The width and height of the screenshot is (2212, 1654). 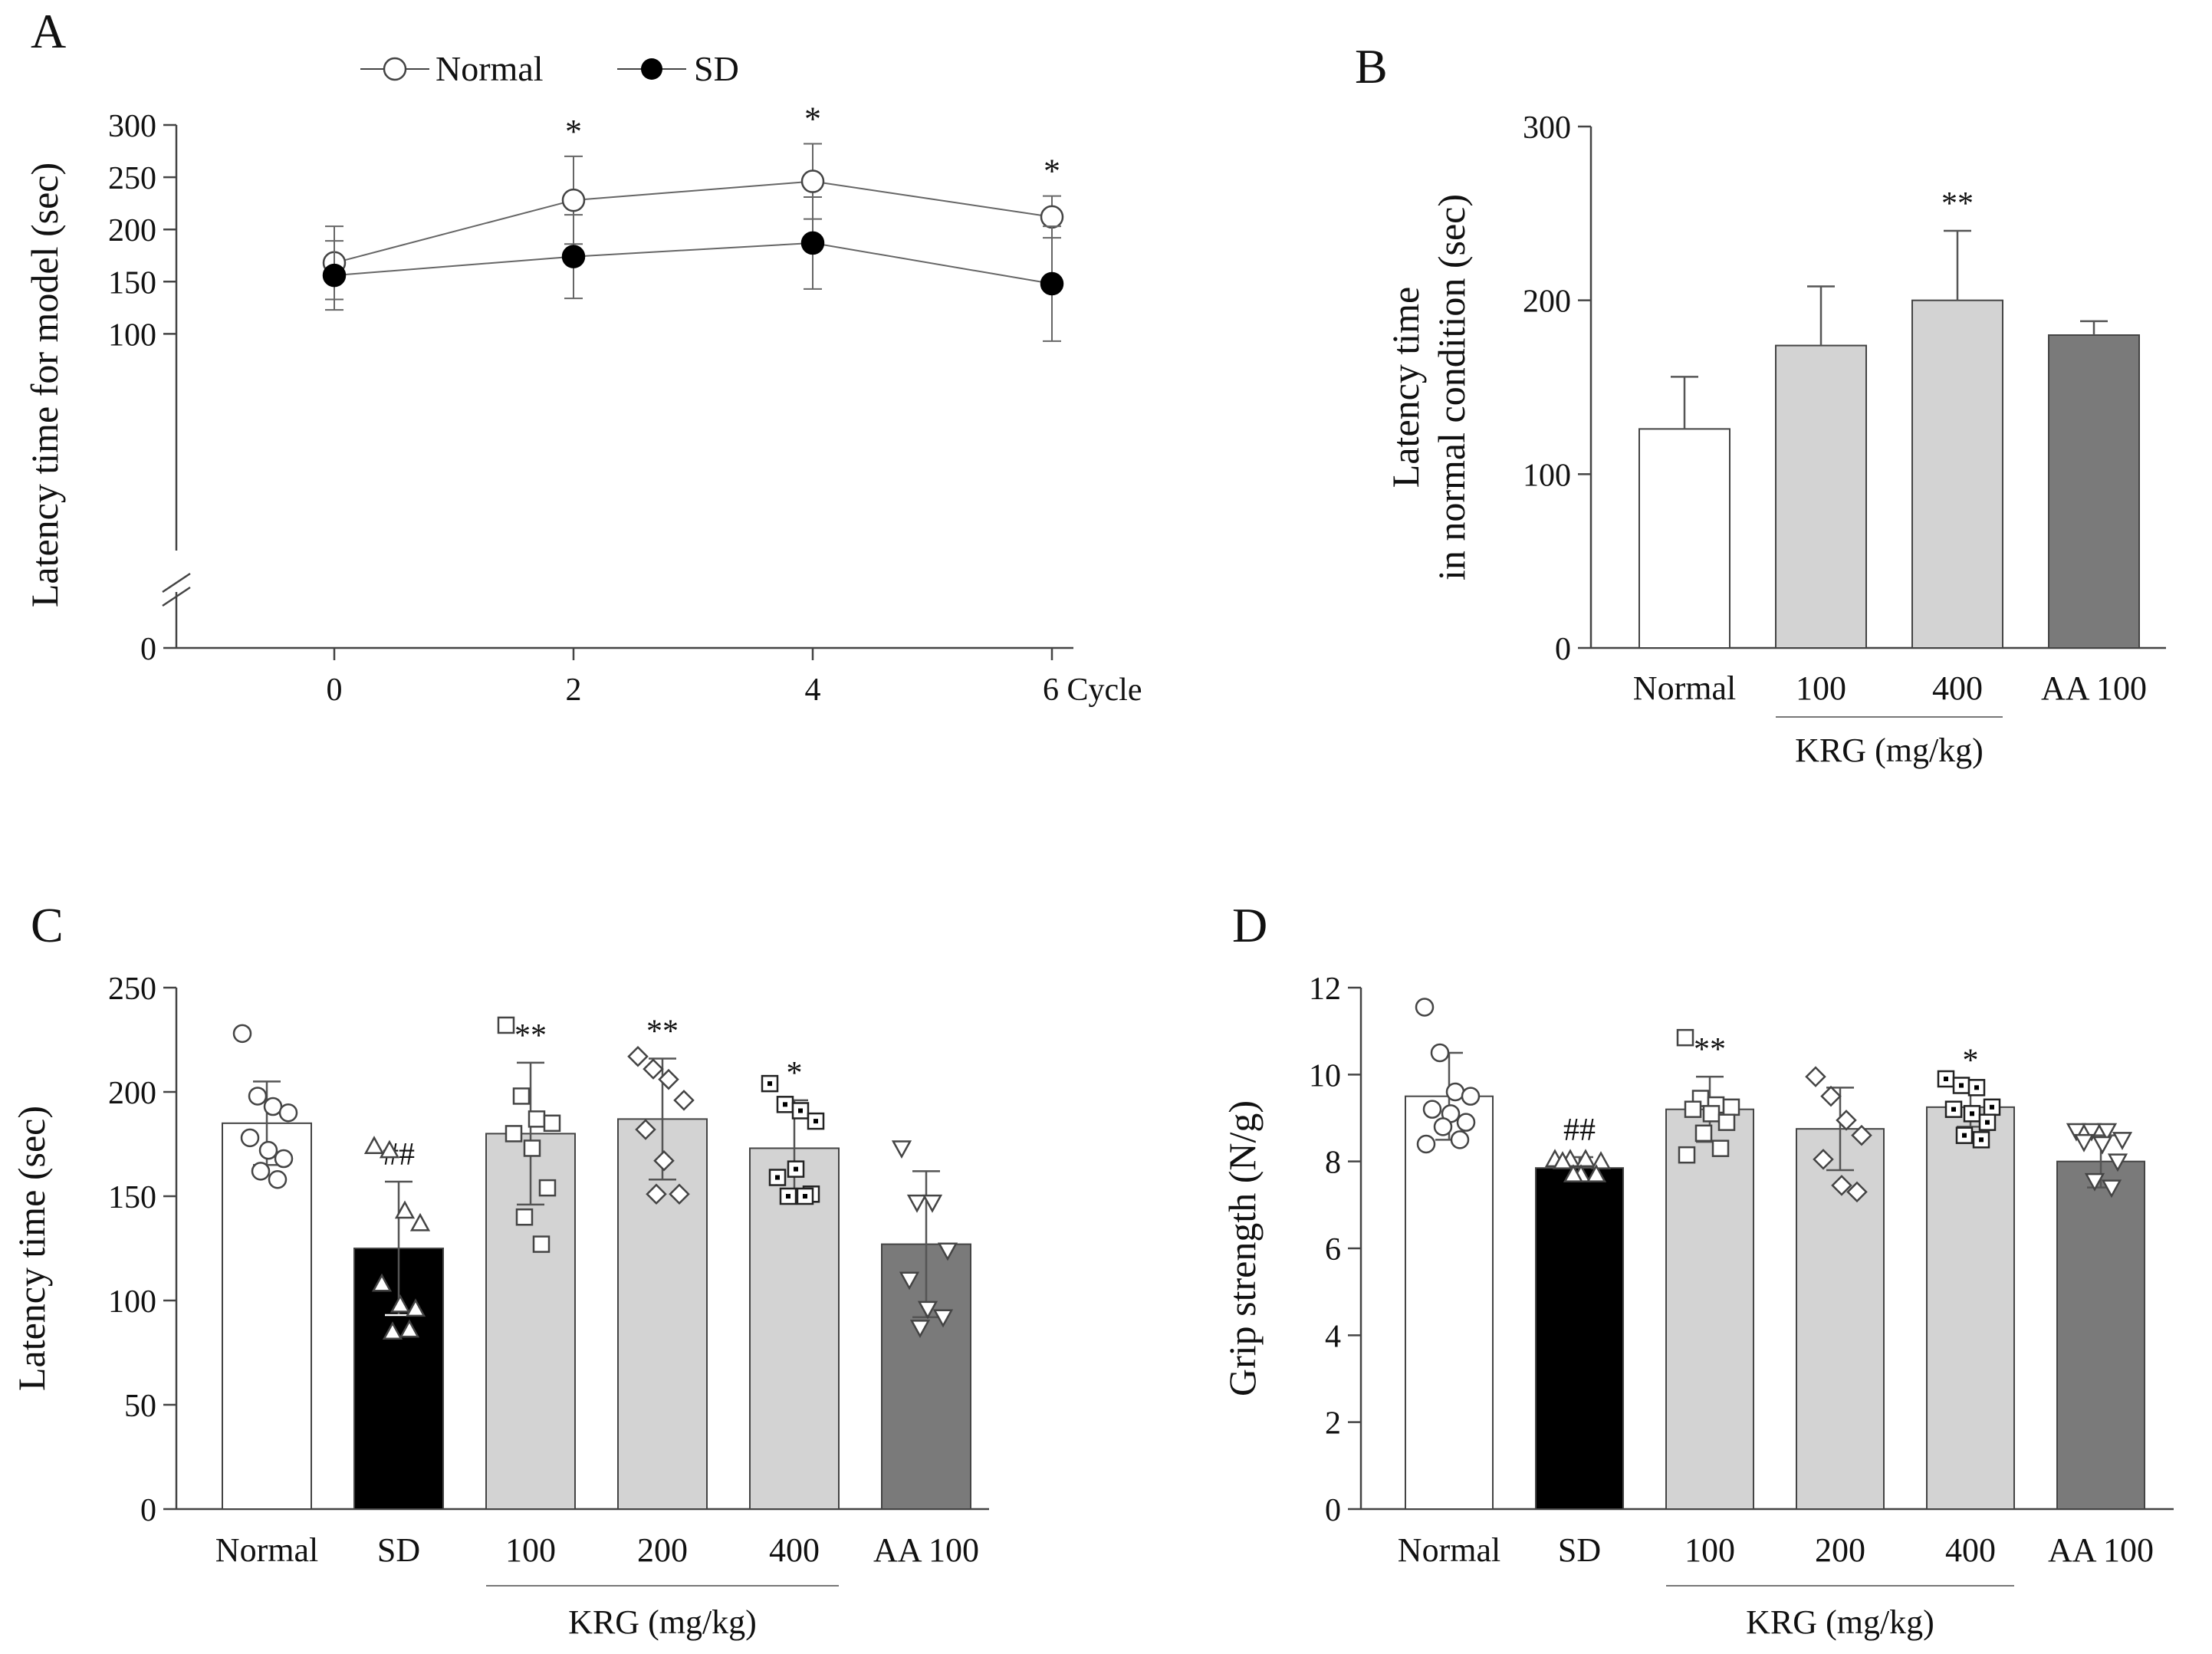 I want to click on y-tick-label: 4, so click(x=1333, y=1336).